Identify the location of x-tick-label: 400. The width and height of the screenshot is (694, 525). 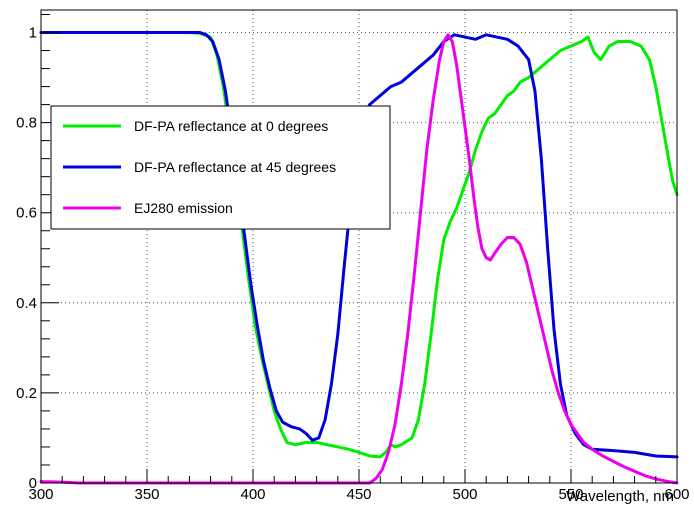
(252, 494).